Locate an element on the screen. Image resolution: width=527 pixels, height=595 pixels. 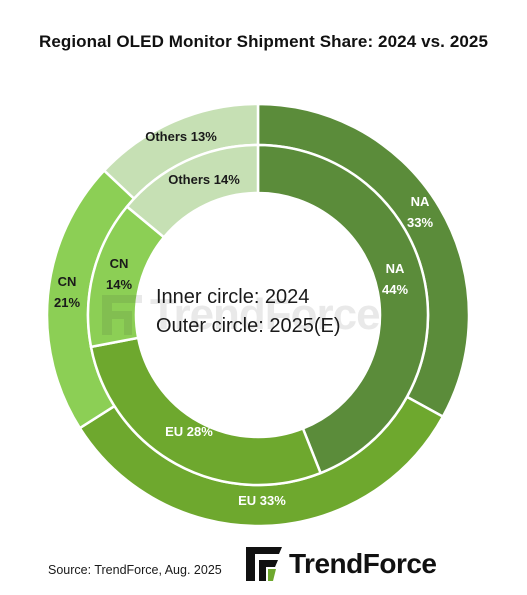
watermark: TrendForce is located at coordinates (241, 315).